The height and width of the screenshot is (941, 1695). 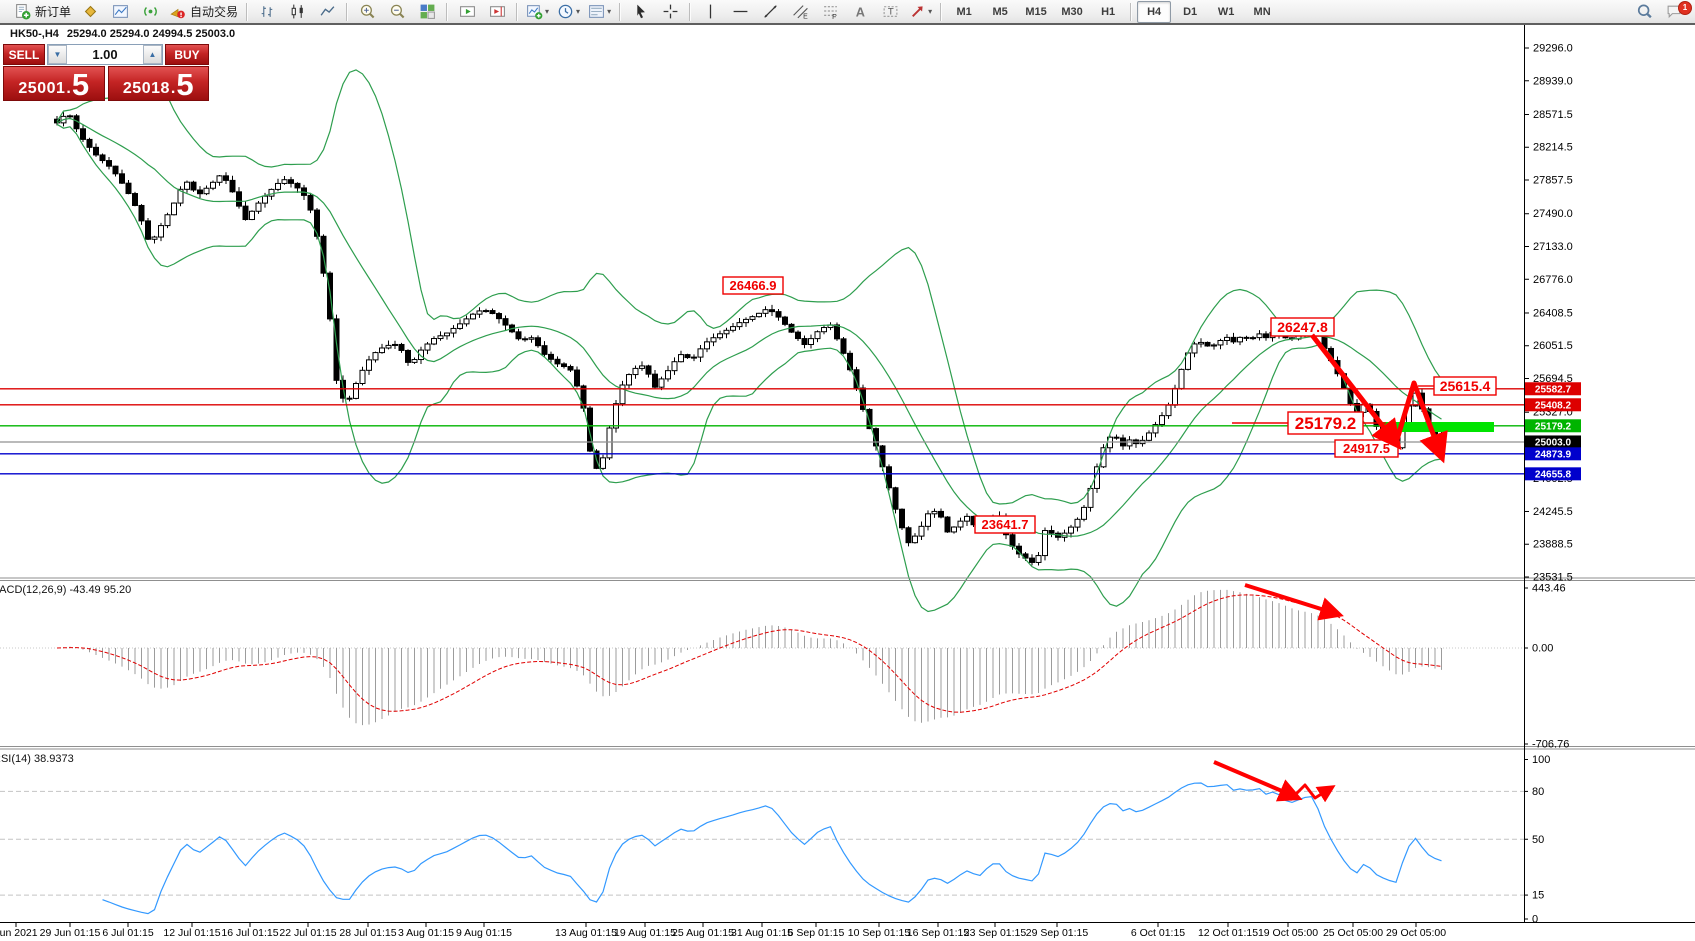 What do you see at coordinates (1553, 512) in the screenshot?
I see `price-tick-label: 24245.5` at bounding box center [1553, 512].